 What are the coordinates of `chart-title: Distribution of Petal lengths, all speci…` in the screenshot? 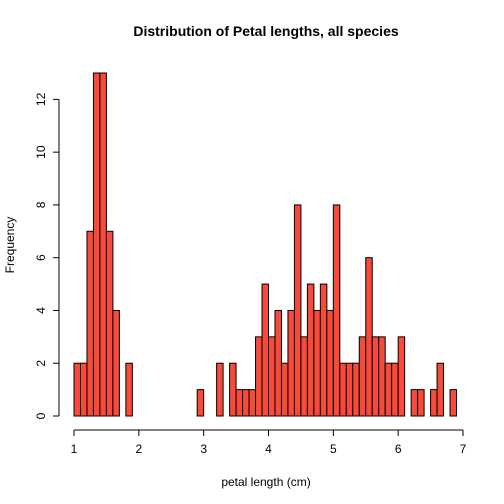 It's located at (265, 31).